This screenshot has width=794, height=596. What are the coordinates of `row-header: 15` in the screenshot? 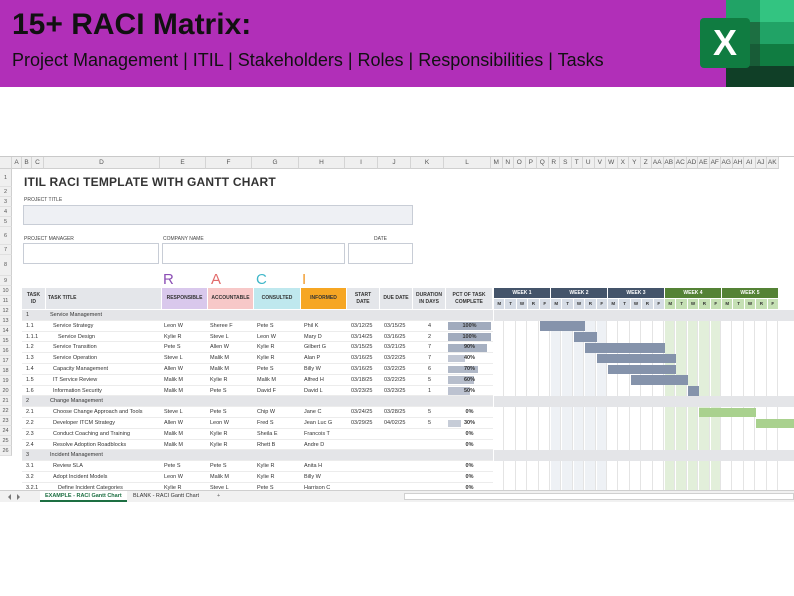 It's located at (6, 341).